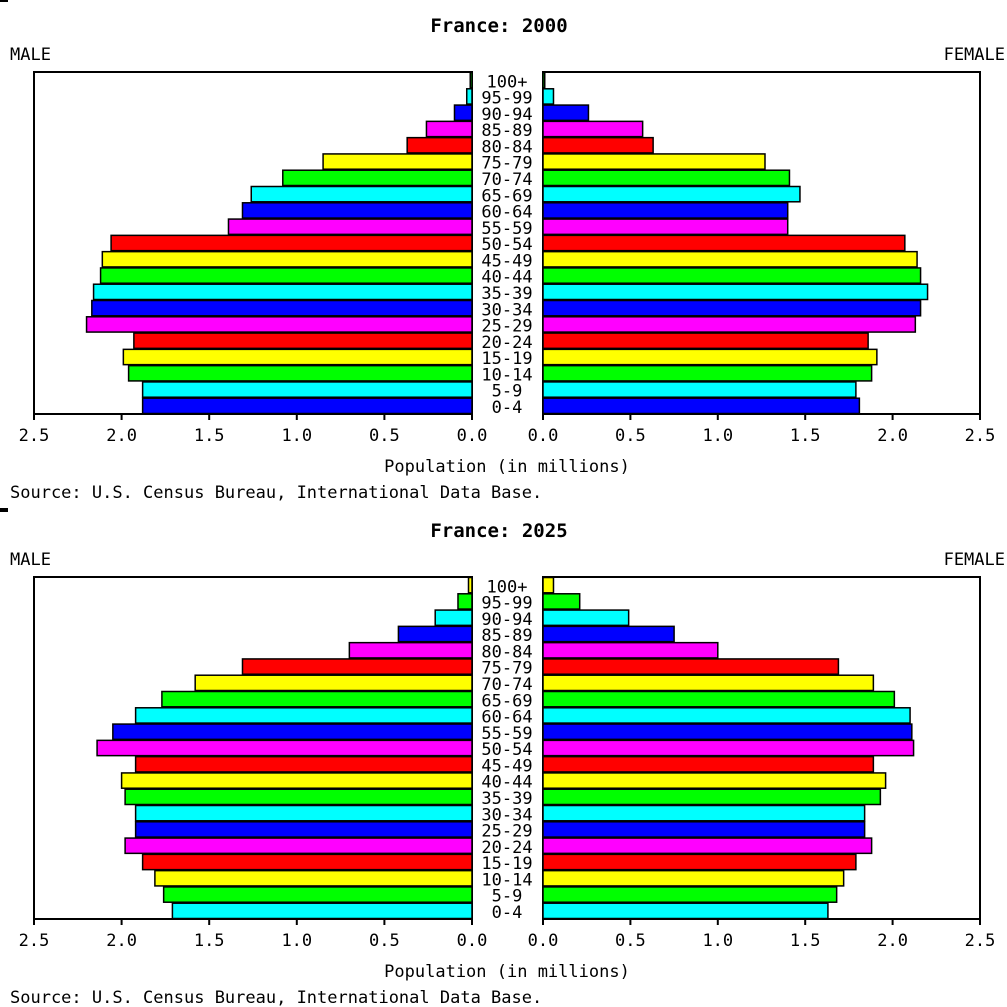 Image resolution: width=1007 pixels, height=1007 pixels. Describe the element at coordinates (506, 375) in the screenshot. I see `age-label-10-14: 10-14` at that location.